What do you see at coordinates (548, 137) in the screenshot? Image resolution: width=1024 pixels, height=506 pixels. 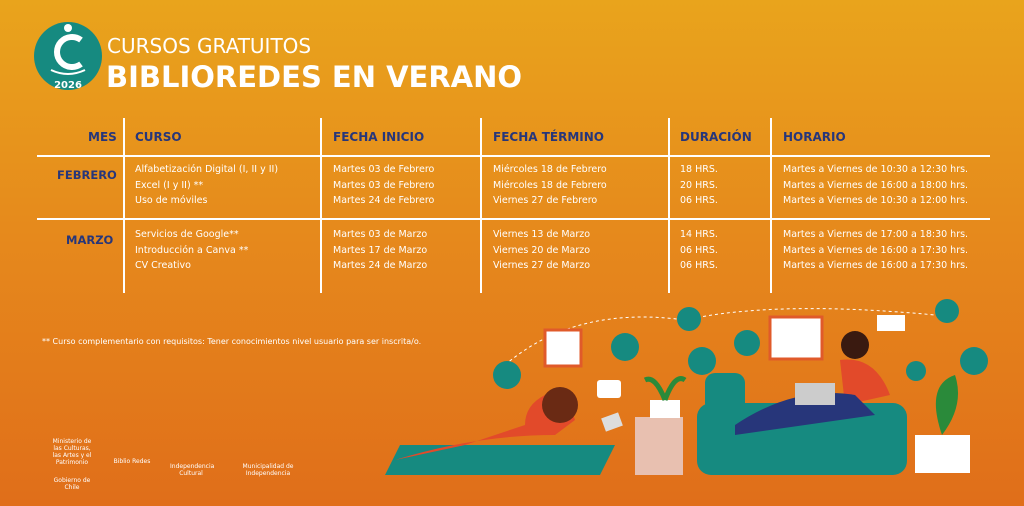 I see `column-header: FECHA TÉRMINO` at bounding box center [548, 137].